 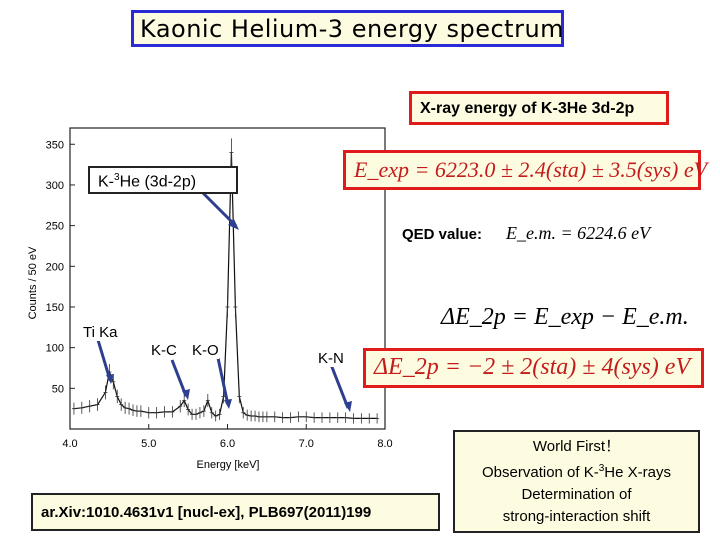 What do you see at coordinates (576, 516) in the screenshot?
I see `summary-line-4: strong-interaction shift` at bounding box center [576, 516].